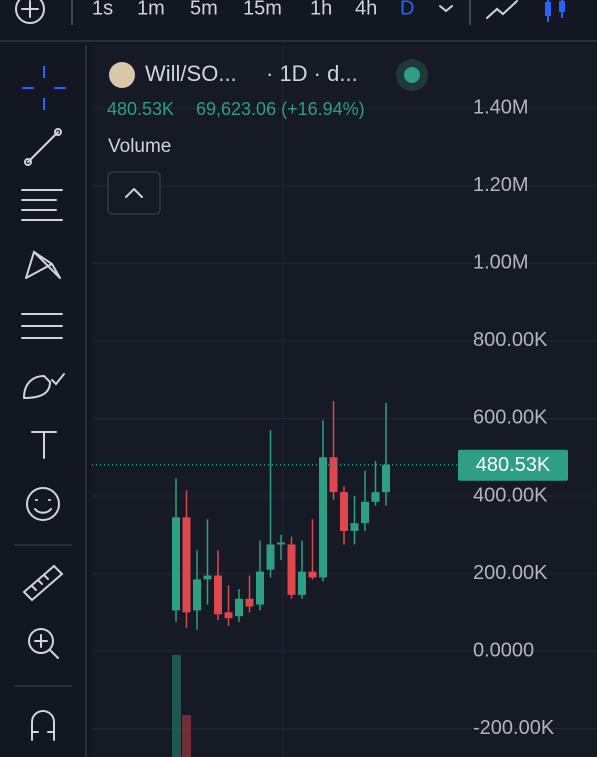 The height and width of the screenshot is (757, 597). I want to click on text-tool, so click(44, 445).